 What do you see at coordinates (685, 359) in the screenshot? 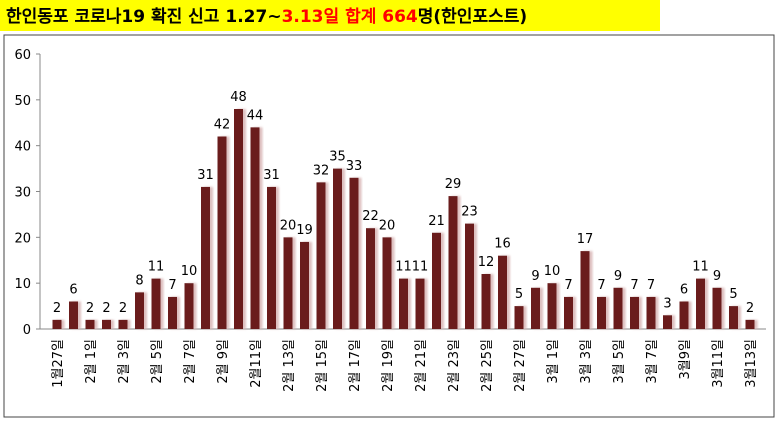
I see `x-tick-label: 3월9일` at bounding box center [685, 359].